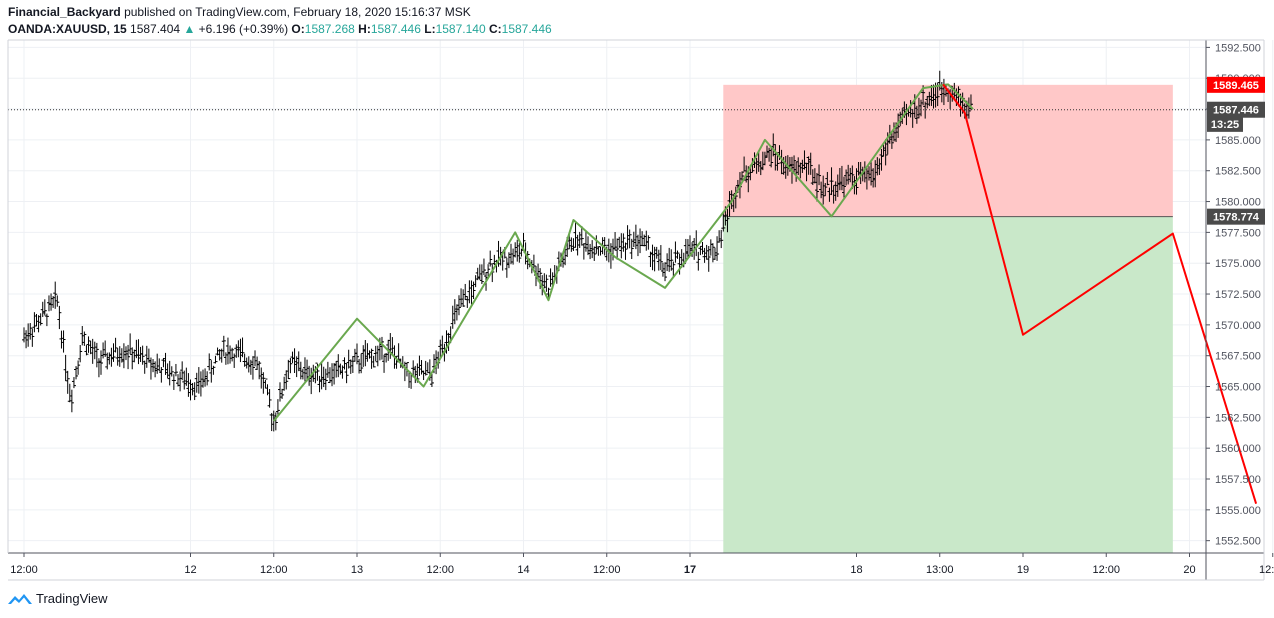  I want to click on tradingview-logo-icon, so click(20, 599).